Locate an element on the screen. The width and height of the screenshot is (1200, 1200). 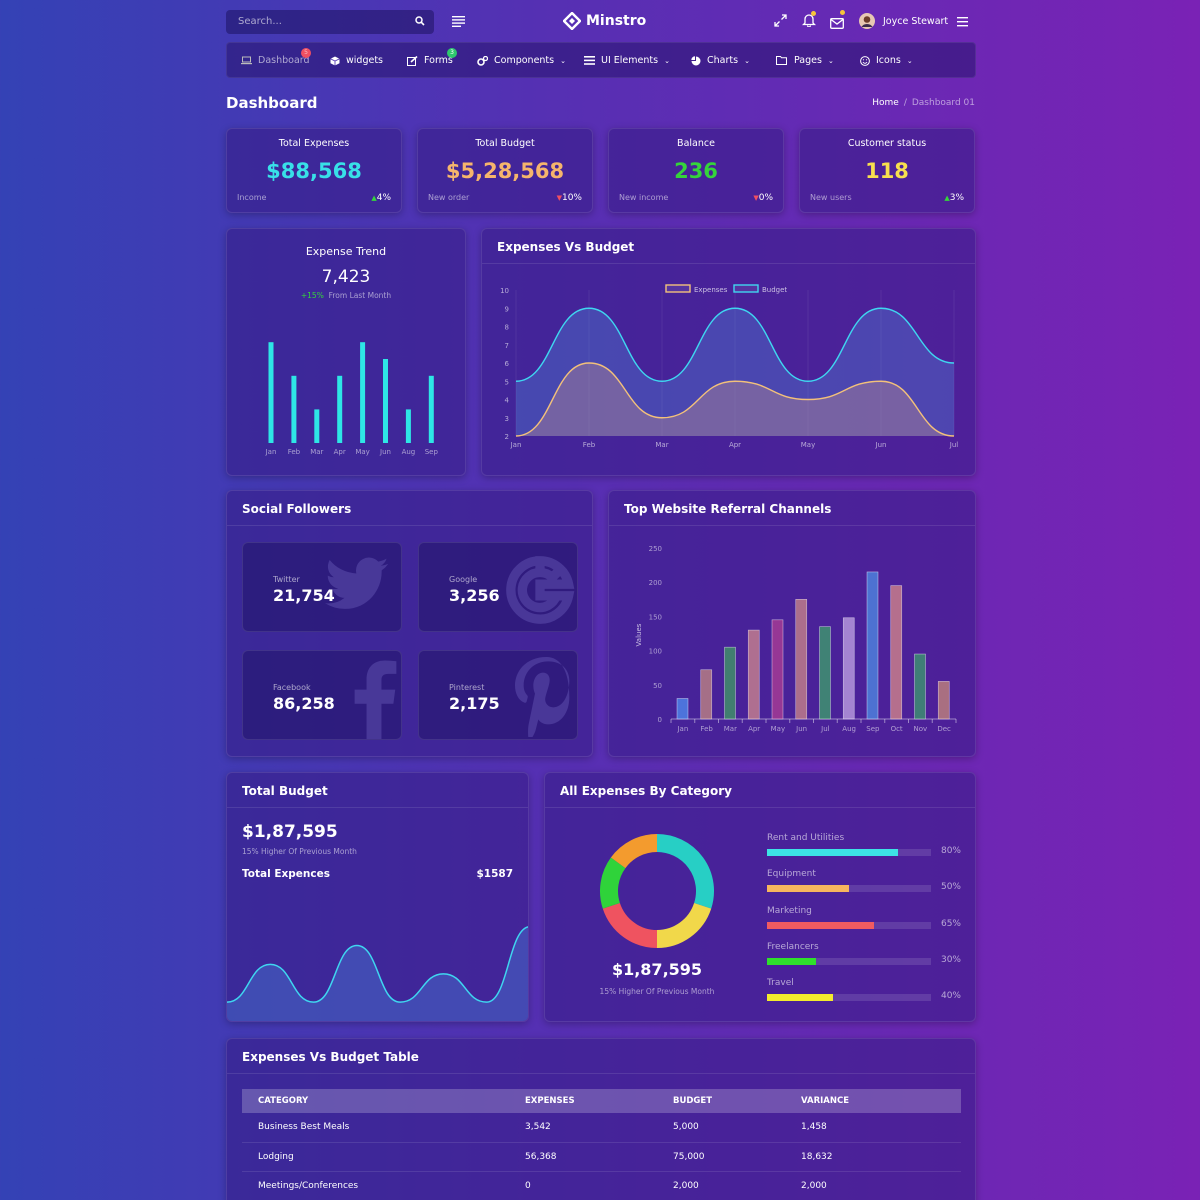
x-tick-label: Aug is located at coordinates (849, 729).